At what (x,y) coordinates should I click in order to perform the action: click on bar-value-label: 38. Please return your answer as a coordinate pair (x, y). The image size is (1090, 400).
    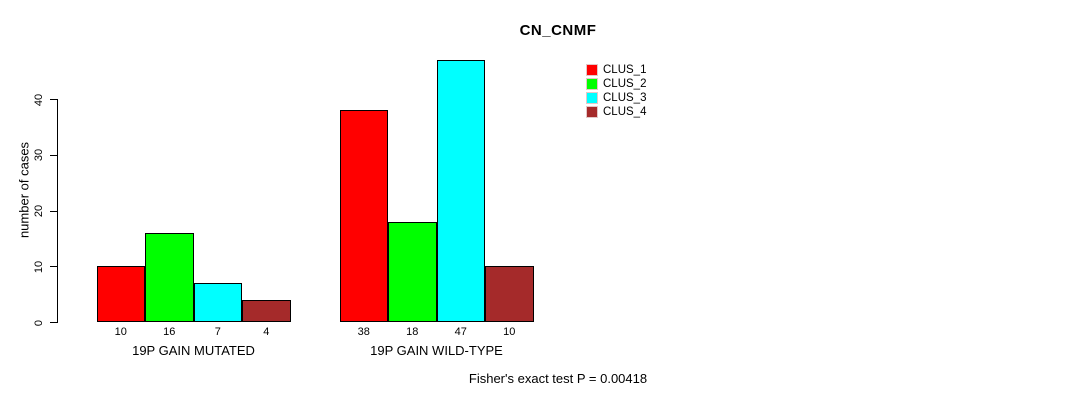
    Looking at the image, I should click on (363, 332).